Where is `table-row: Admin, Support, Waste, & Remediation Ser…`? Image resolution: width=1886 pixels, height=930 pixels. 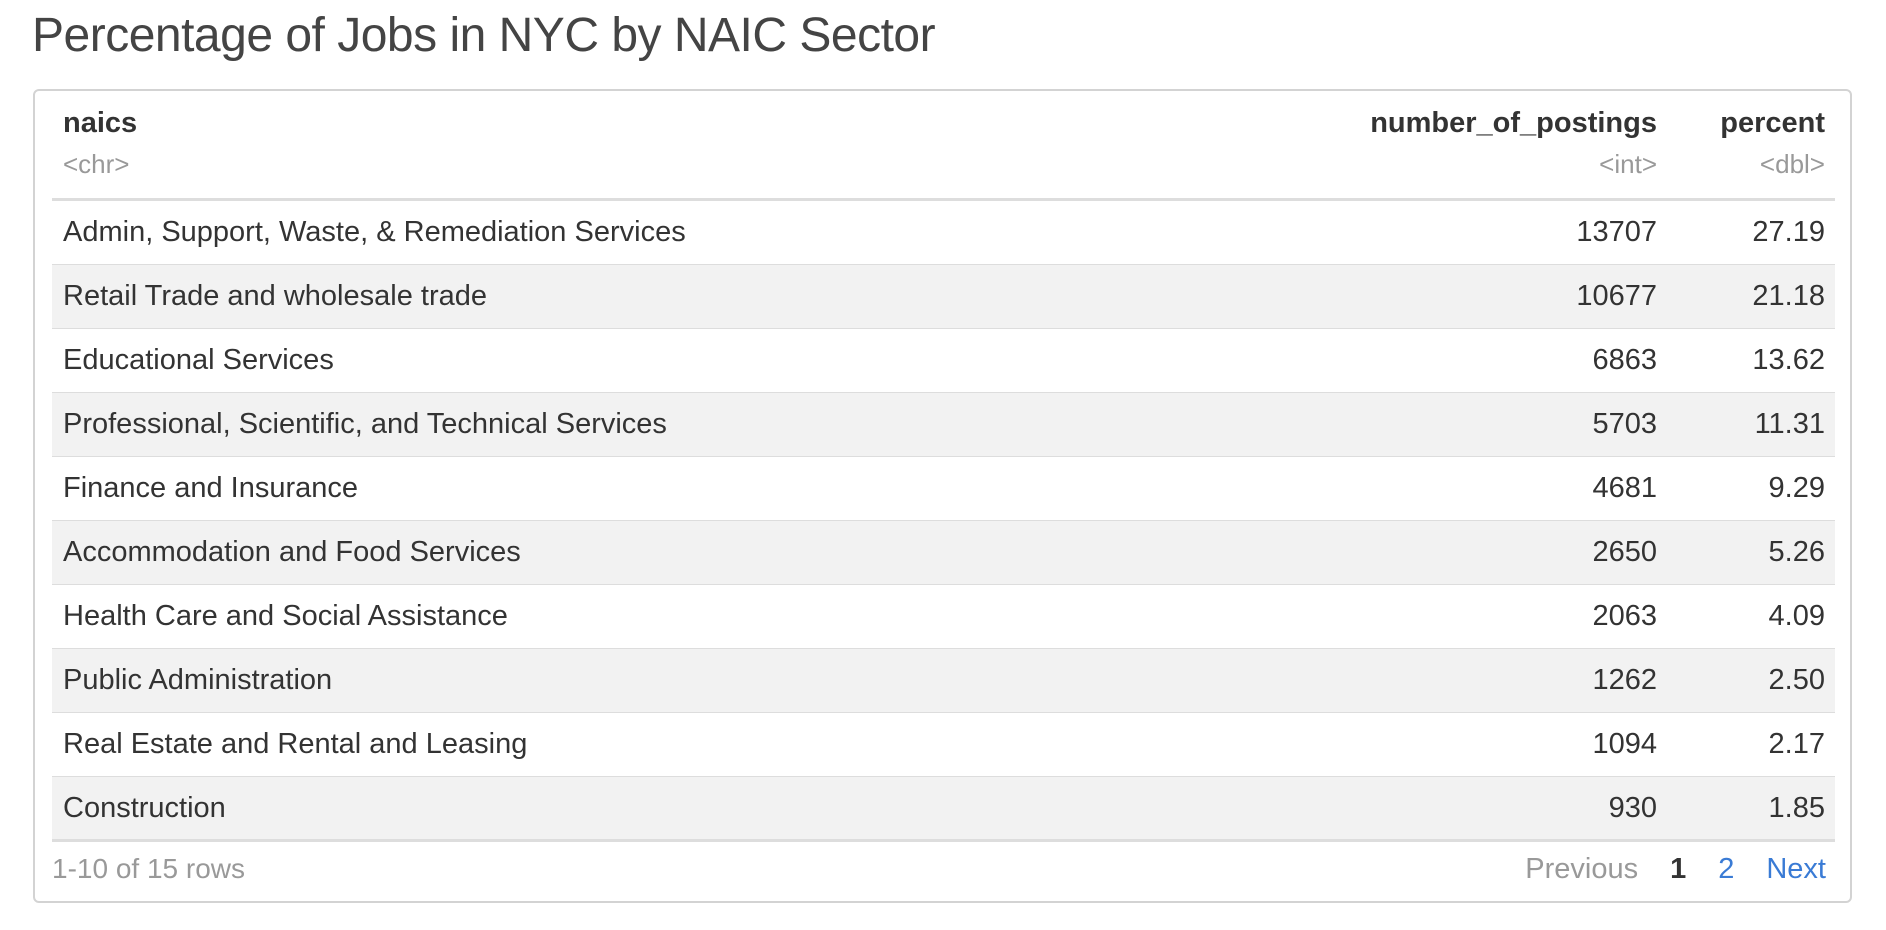
table-row: Admin, Support, Waste, & Remediation Ser… is located at coordinates (943, 233).